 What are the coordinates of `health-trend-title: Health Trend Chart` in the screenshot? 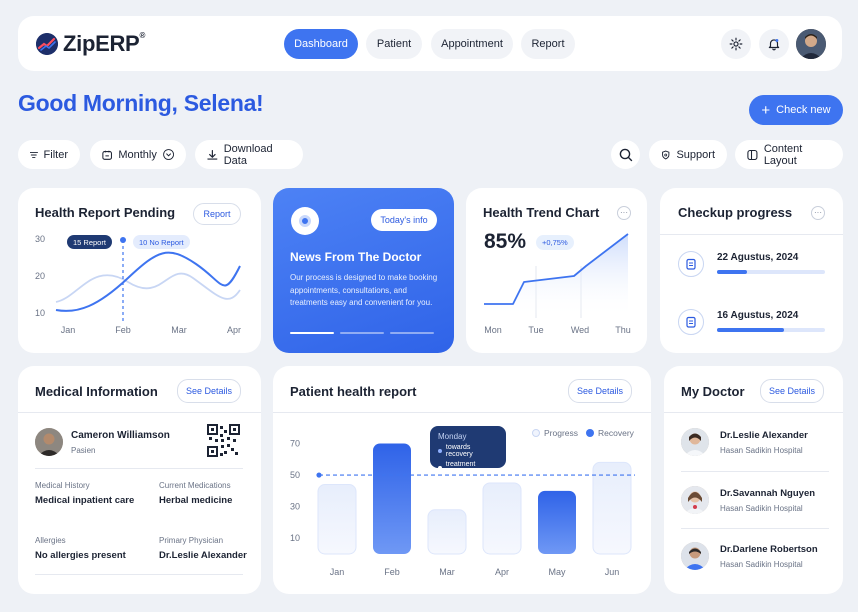 It's located at (541, 212).